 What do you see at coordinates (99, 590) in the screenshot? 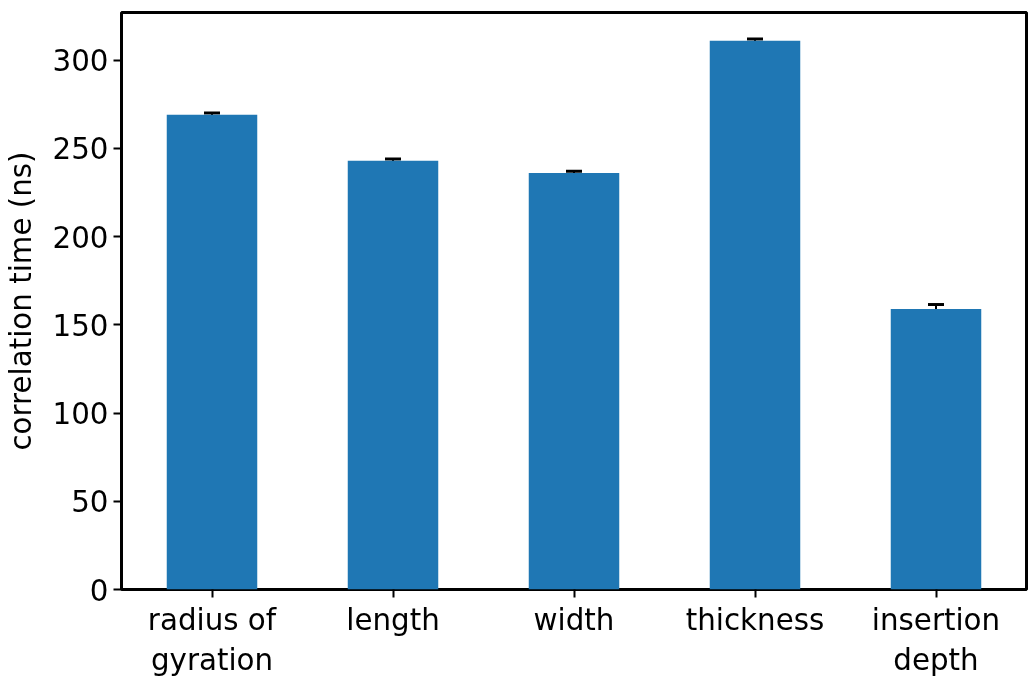
I see `y-tick-label: 0` at bounding box center [99, 590].